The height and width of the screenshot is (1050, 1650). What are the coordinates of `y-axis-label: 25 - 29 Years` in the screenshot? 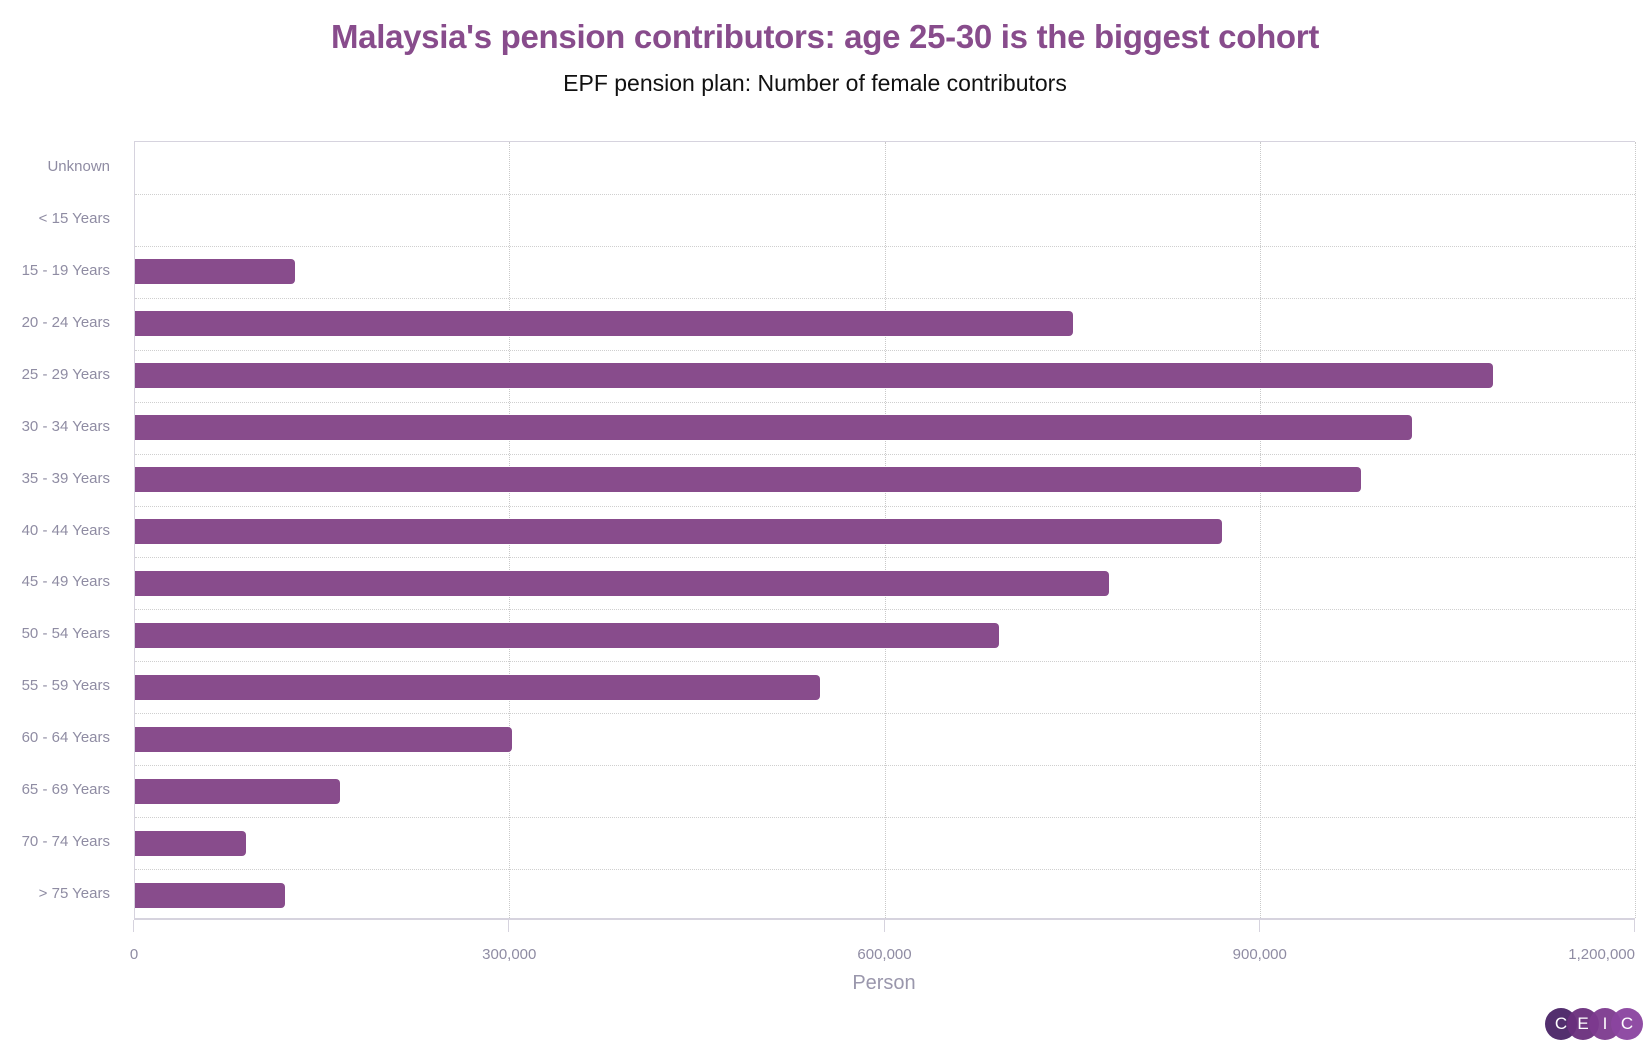 It's located at (65, 374).